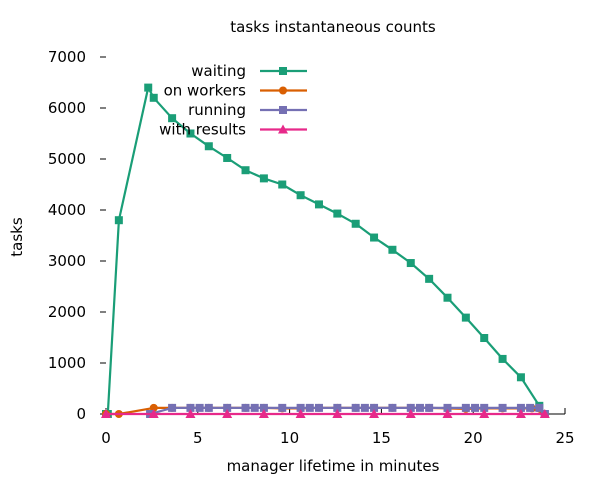  What do you see at coordinates (218, 71) in the screenshot?
I see `legend-label: waiting` at bounding box center [218, 71].